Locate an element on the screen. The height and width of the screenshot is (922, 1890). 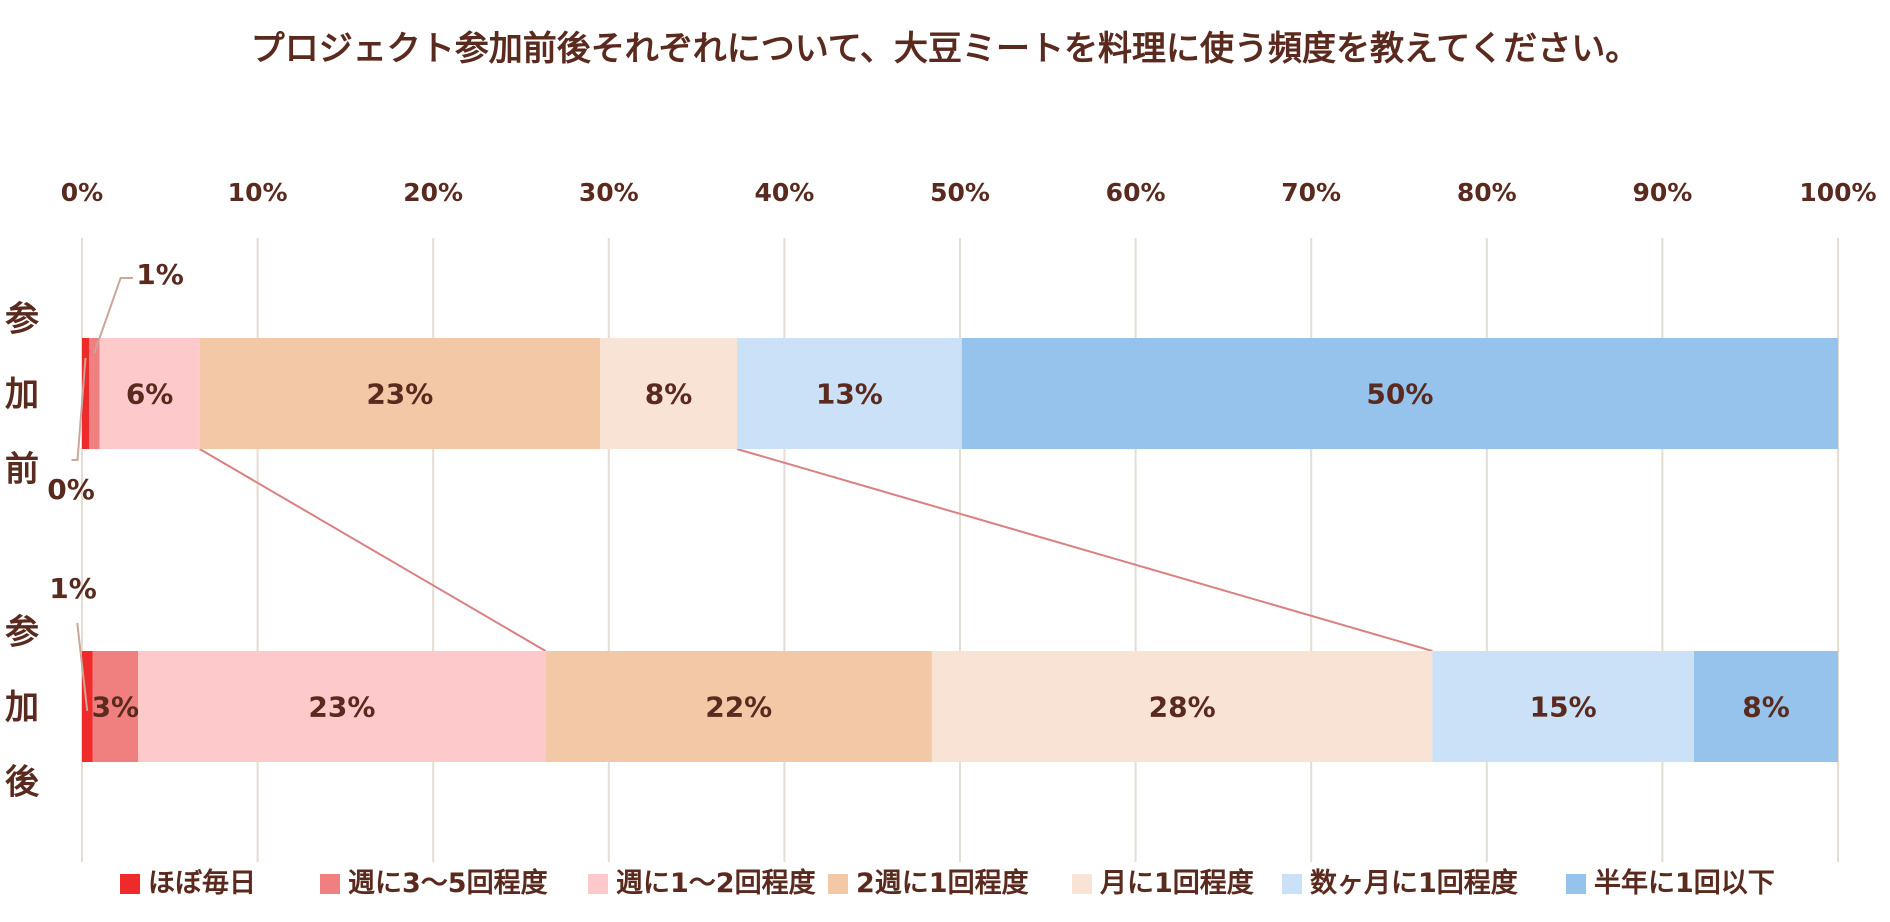
series-lines is located at coordinates (816, 550).